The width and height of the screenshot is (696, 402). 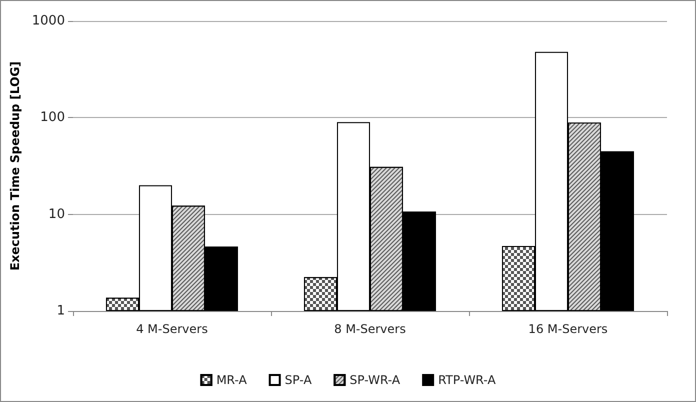 What do you see at coordinates (298, 380) in the screenshot?
I see `legend-label: SP-A` at bounding box center [298, 380].